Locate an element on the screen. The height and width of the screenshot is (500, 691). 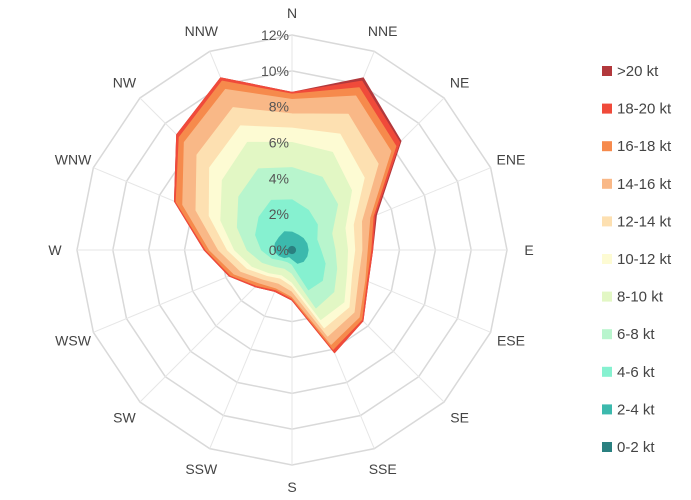
radial-tick-labels: 0% 2% 4% 6% 8% 10% 12% is located at coordinates (275, 142).